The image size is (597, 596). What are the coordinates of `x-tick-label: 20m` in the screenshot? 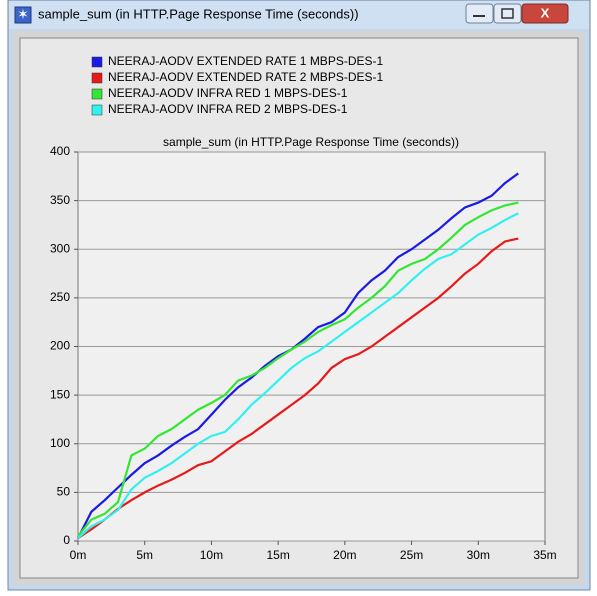 It's located at (344, 555).